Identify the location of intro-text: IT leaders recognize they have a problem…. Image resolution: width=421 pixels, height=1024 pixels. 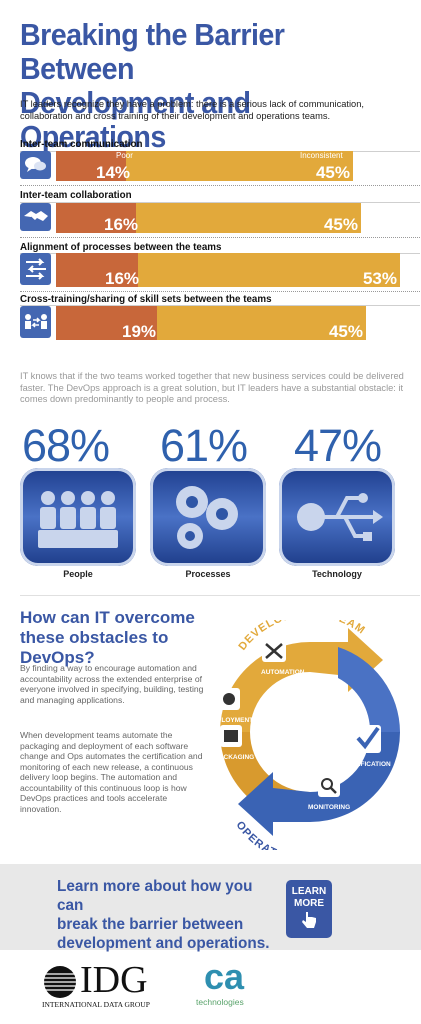
(192, 110).